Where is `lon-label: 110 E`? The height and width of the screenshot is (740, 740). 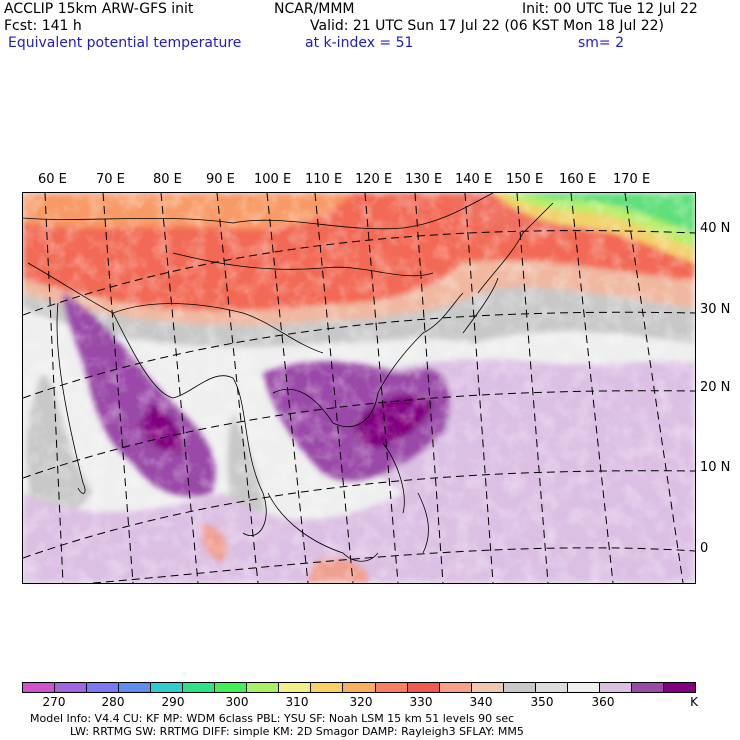 lon-label: 110 E is located at coordinates (324, 179).